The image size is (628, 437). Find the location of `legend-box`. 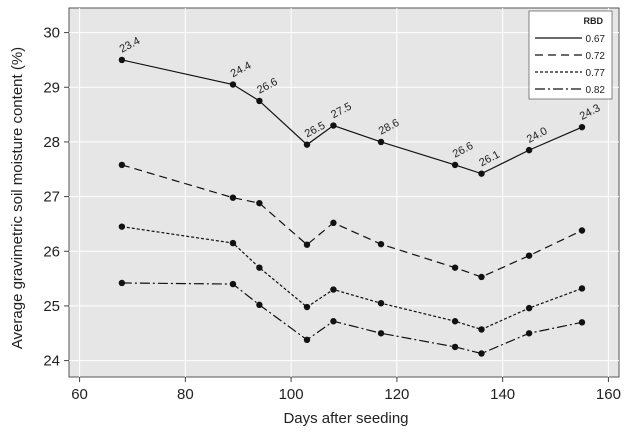

legend-box is located at coordinates (570, 55).